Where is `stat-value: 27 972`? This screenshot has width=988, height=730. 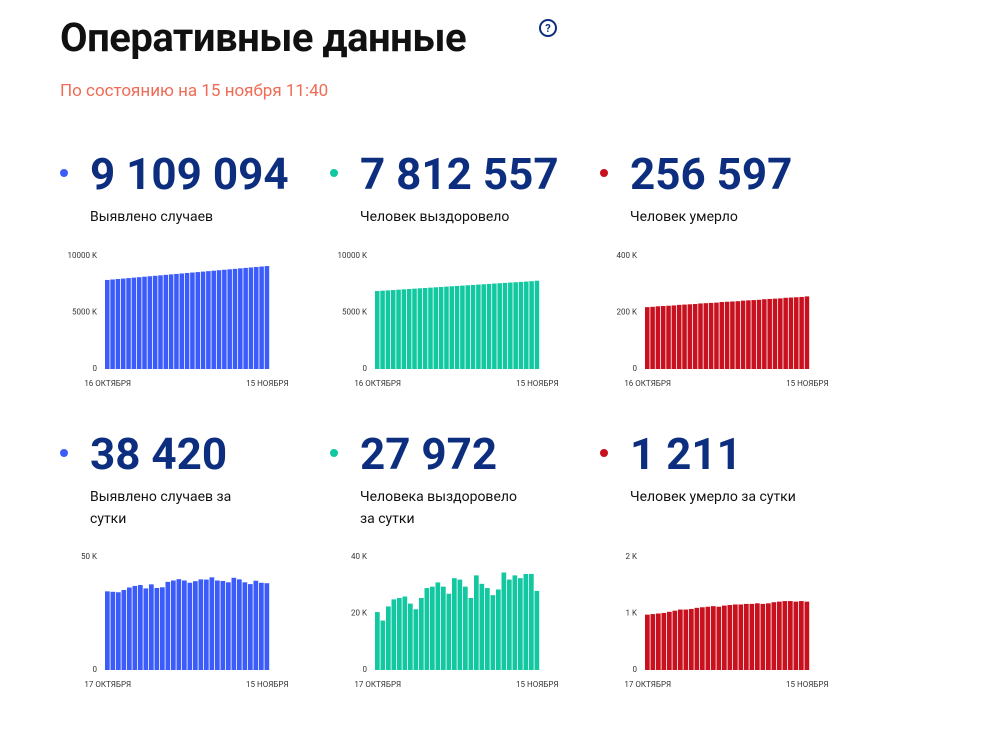
stat-value: 27 972 is located at coordinates (429, 454).